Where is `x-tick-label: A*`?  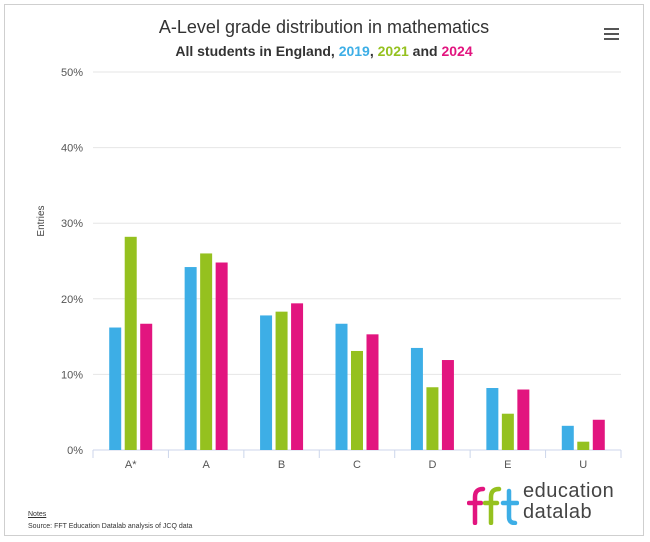
x-tick-label: A* is located at coordinates (131, 465).